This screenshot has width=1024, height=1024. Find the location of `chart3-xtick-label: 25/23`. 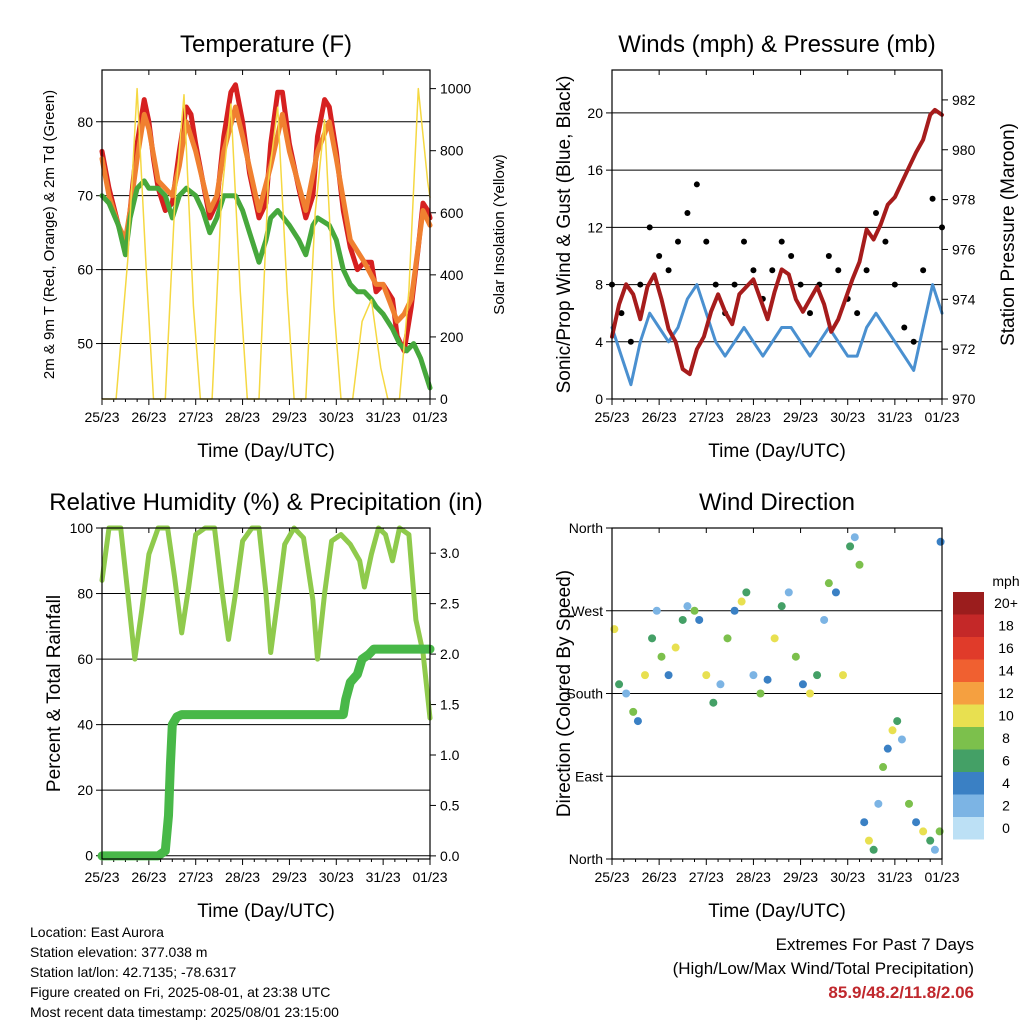

chart3-xtick-label: 25/23 is located at coordinates (101, 877).